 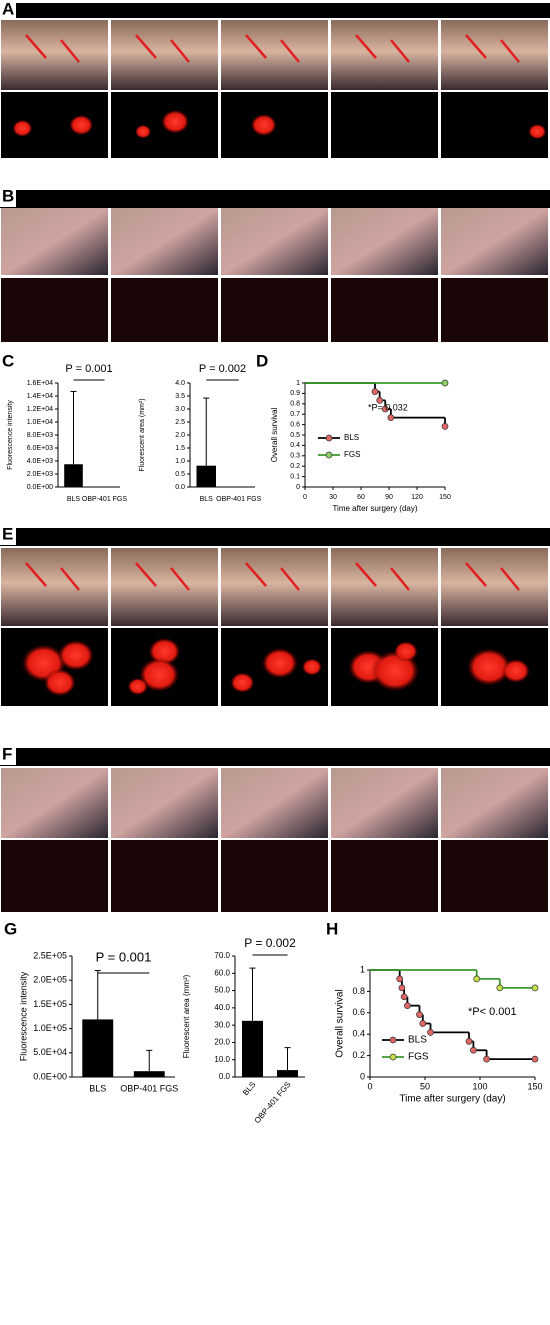 What do you see at coordinates (305, 497) in the screenshot?
I see `x-tick-label: 0` at bounding box center [305, 497].